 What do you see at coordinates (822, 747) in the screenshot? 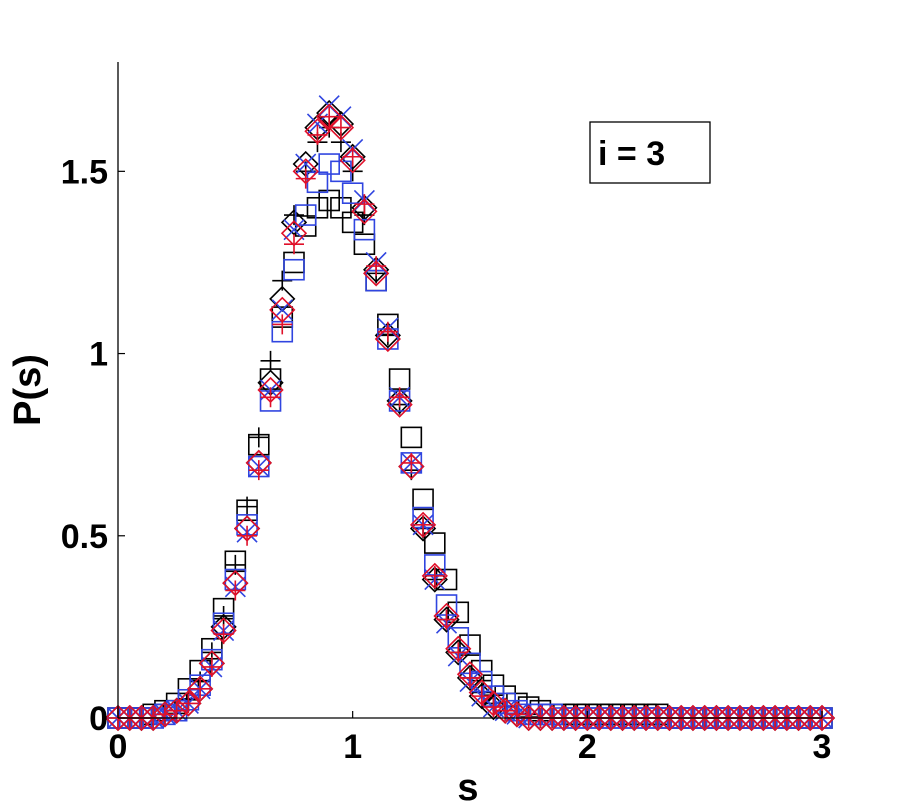
I see `x-tick-label: 3` at bounding box center [822, 747].